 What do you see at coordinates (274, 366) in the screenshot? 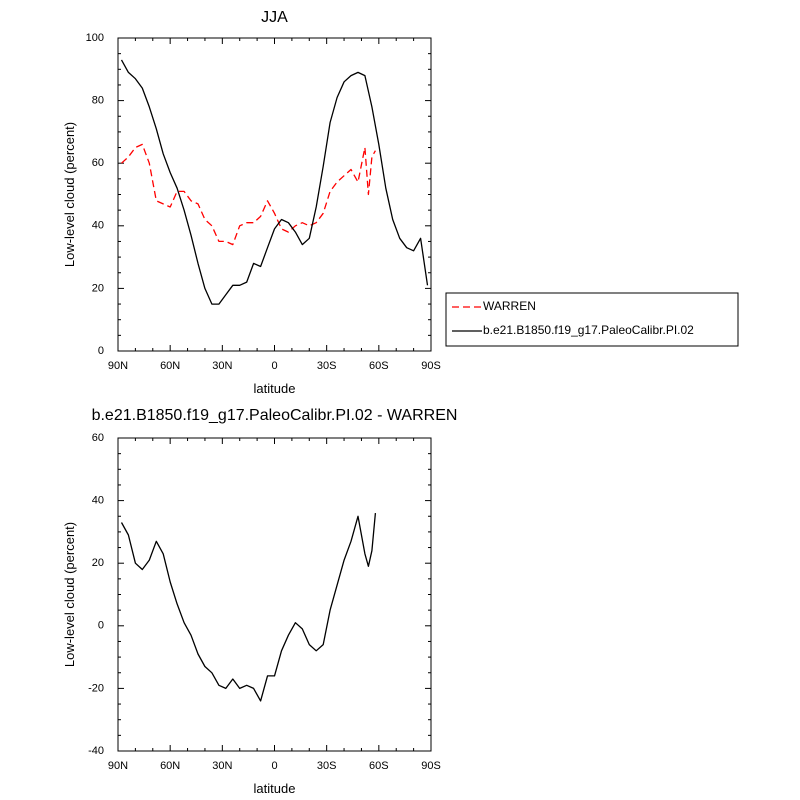
I see `top-x-tick-label: 0` at bounding box center [274, 366].